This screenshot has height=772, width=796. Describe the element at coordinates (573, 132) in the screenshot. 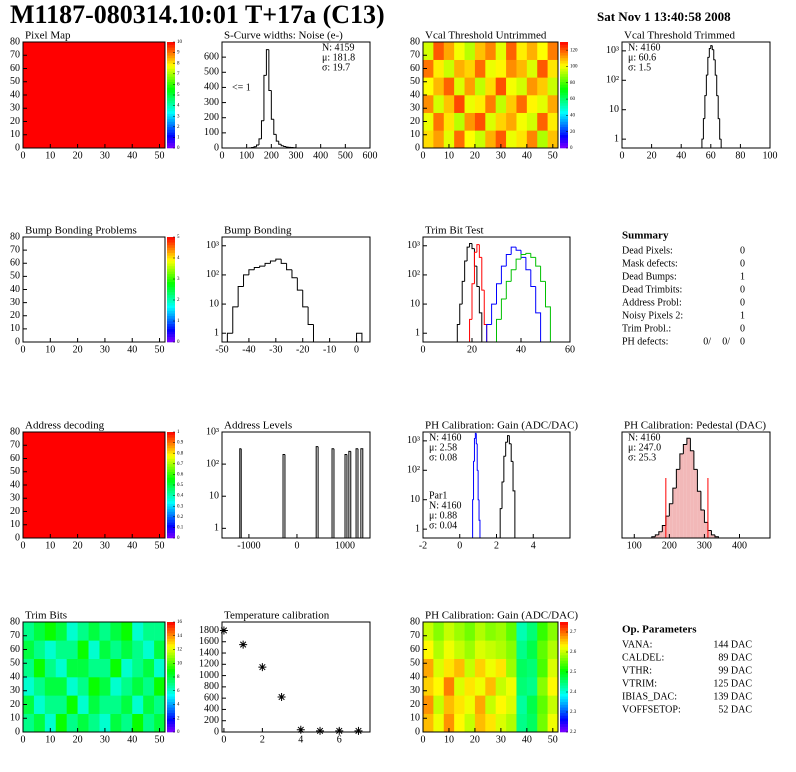

I see `colorbar-label: 20` at that location.